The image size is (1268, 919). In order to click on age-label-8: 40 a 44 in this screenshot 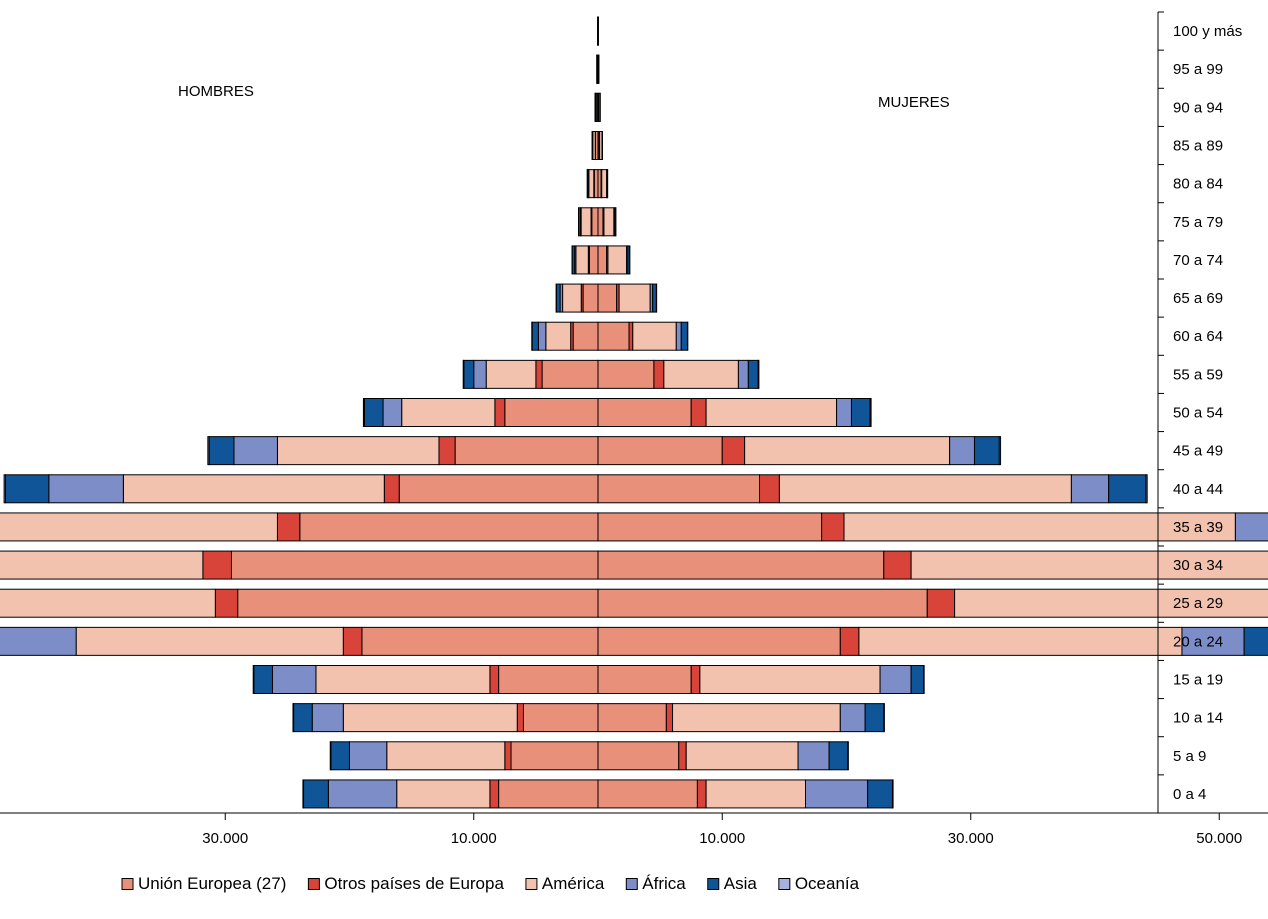, I will do `click(1198, 489)`.